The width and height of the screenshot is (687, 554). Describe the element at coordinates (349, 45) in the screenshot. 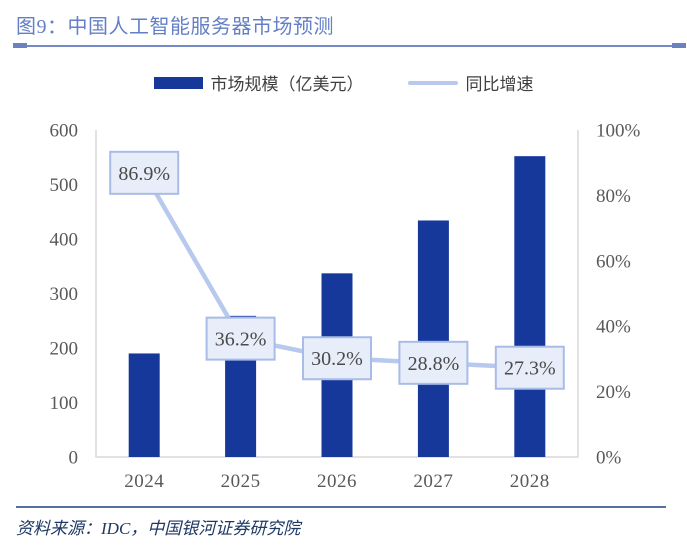

I see `title-divider` at that location.